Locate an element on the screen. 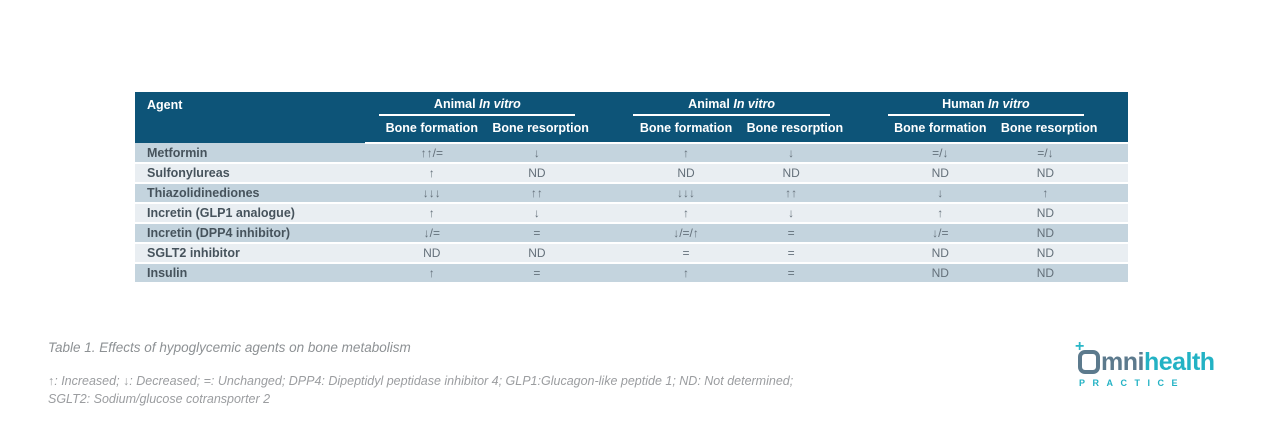 The height and width of the screenshot is (433, 1266). omnihealth-logo: + mni health PRACTICE is located at coordinates (1149, 364).